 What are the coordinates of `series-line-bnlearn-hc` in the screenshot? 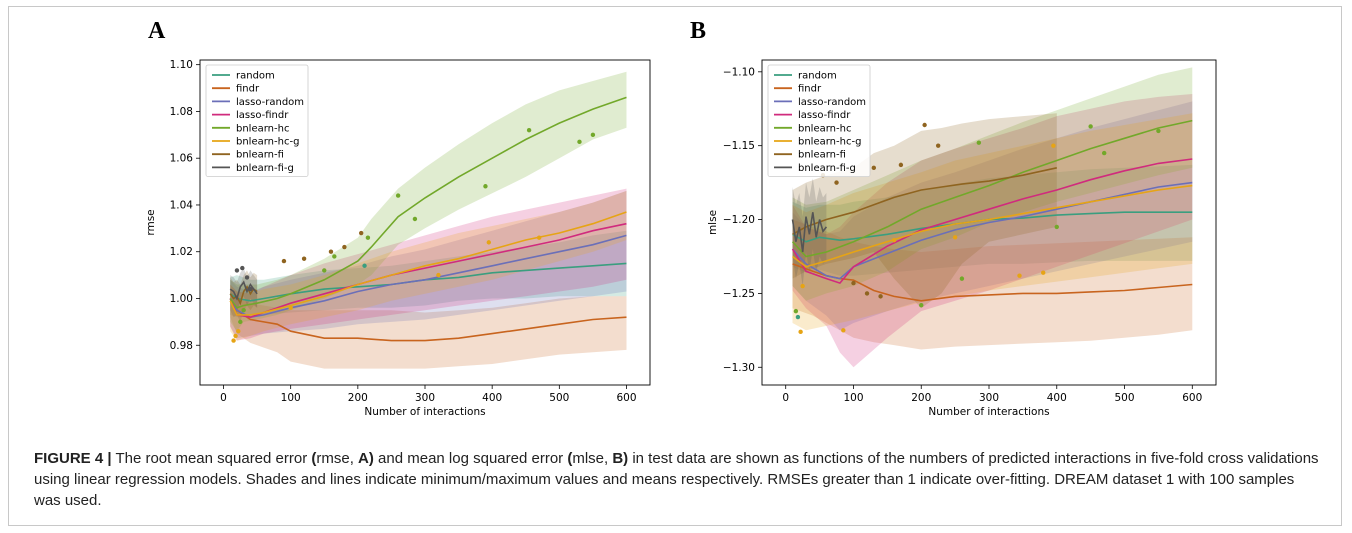 It's located at (992, 188).